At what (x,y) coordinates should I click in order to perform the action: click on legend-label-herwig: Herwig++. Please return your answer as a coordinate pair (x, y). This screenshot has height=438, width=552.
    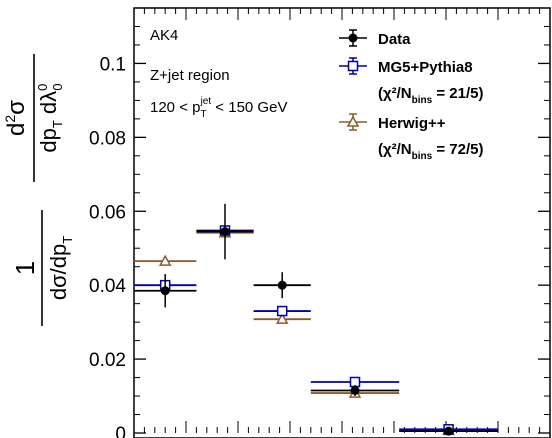
    Looking at the image, I should click on (412, 123).